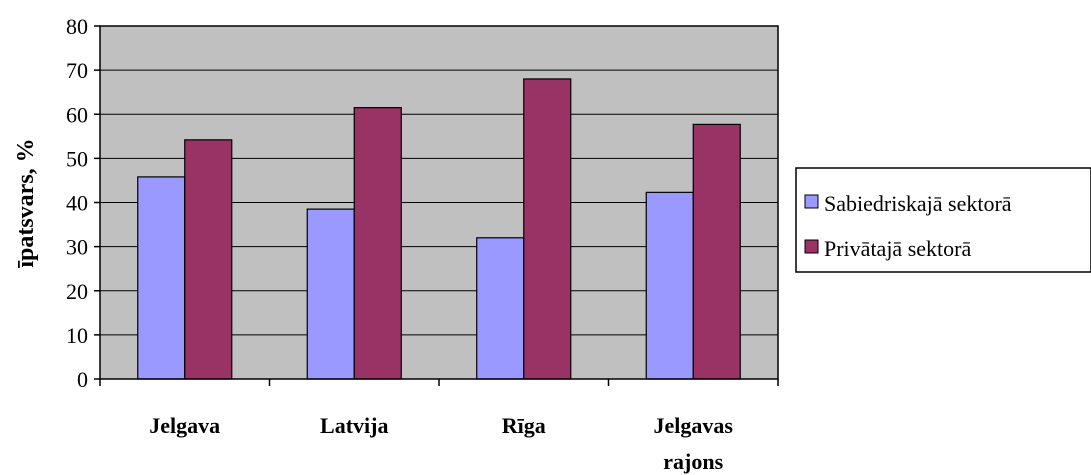  What do you see at coordinates (694, 425) in the screenshot?
I see `x-category-label: Jelgavas` at bounding box center [694, 425].